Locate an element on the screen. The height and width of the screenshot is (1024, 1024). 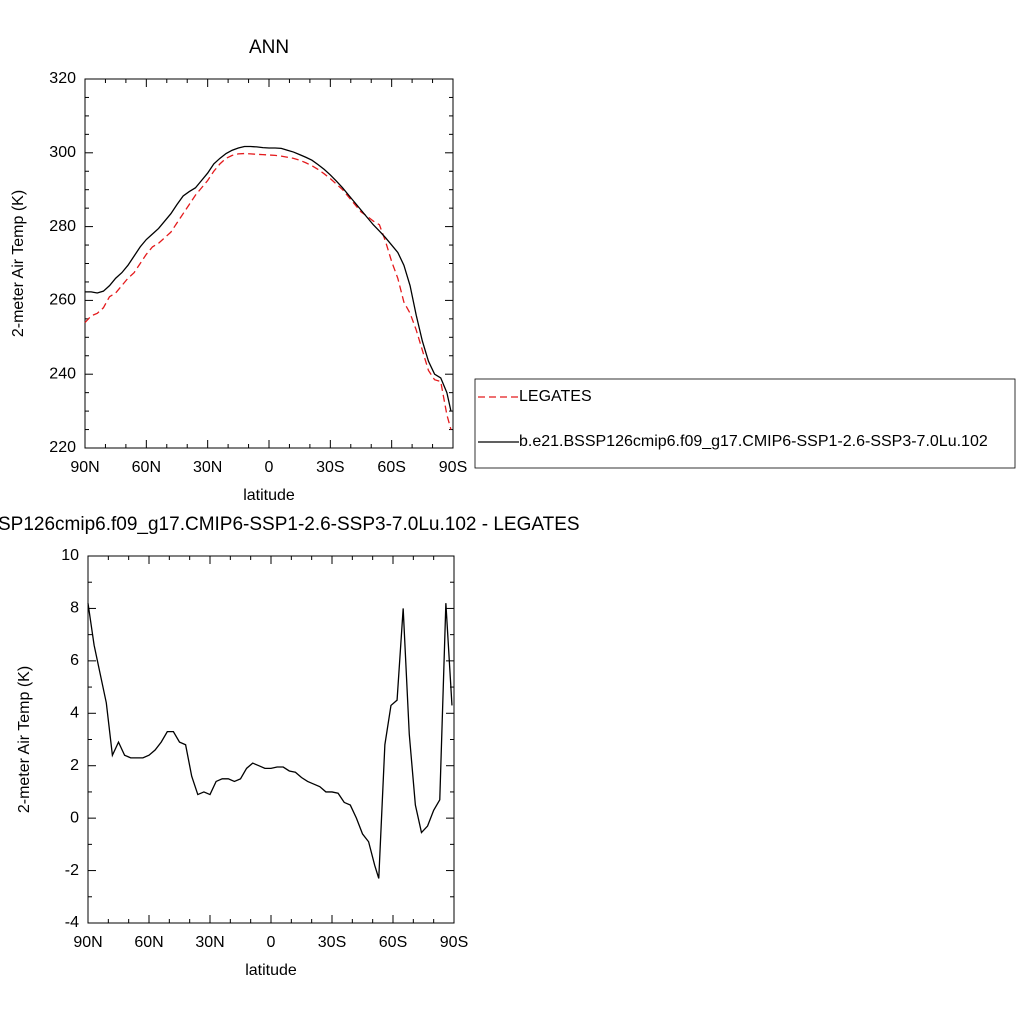
y-tick-label: 4 is located at coordinates (74, 713).